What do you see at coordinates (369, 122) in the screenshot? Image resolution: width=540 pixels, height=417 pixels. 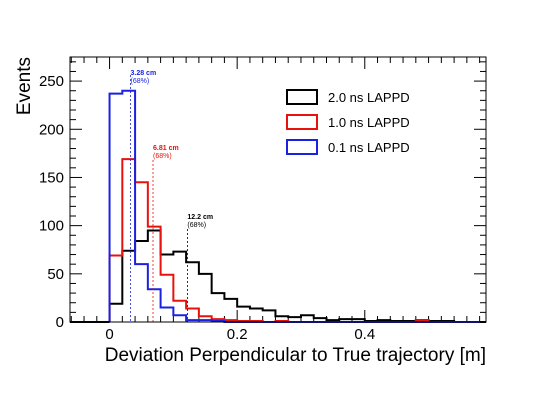 I see `legend-label: 1.0 ns LAPPD` at bounding box center [369, 122].